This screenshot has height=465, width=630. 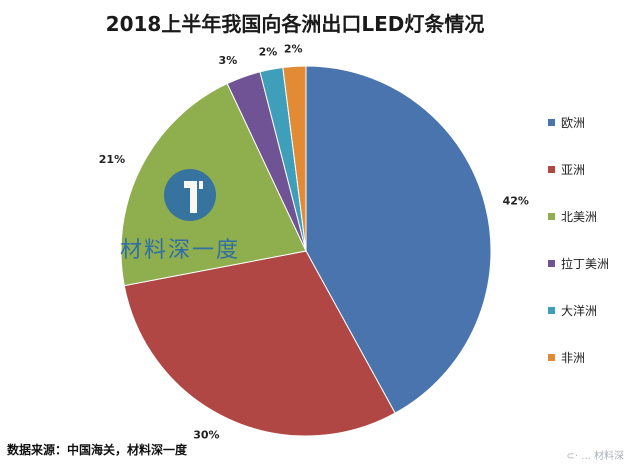 What do you see at coordinates (588, 169) in the screenshot?
I see `legend-item: 亚洲` at bounding box center [588, 169].